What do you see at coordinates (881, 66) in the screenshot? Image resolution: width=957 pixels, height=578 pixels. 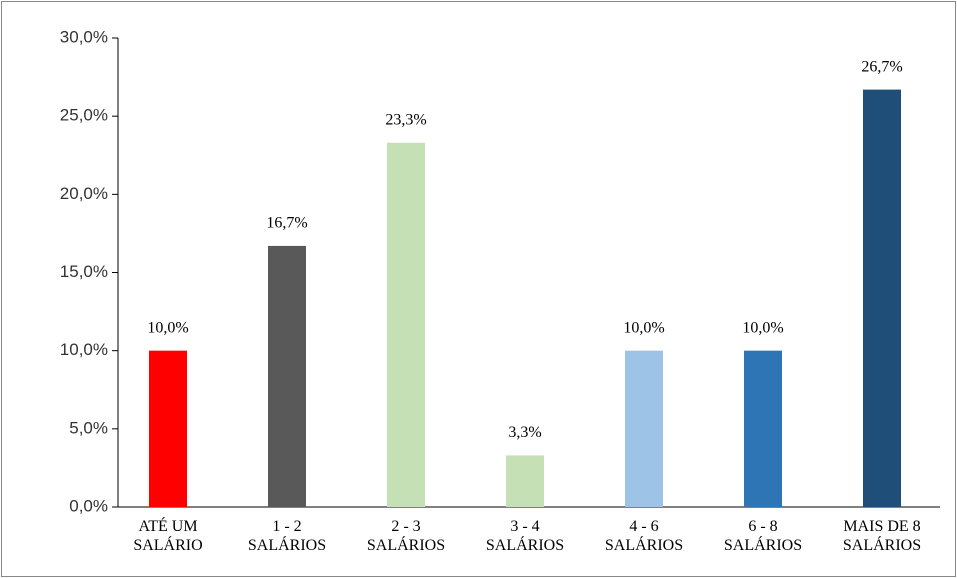 I see `value-label: 26,7%` at bounding box center [881, 66].